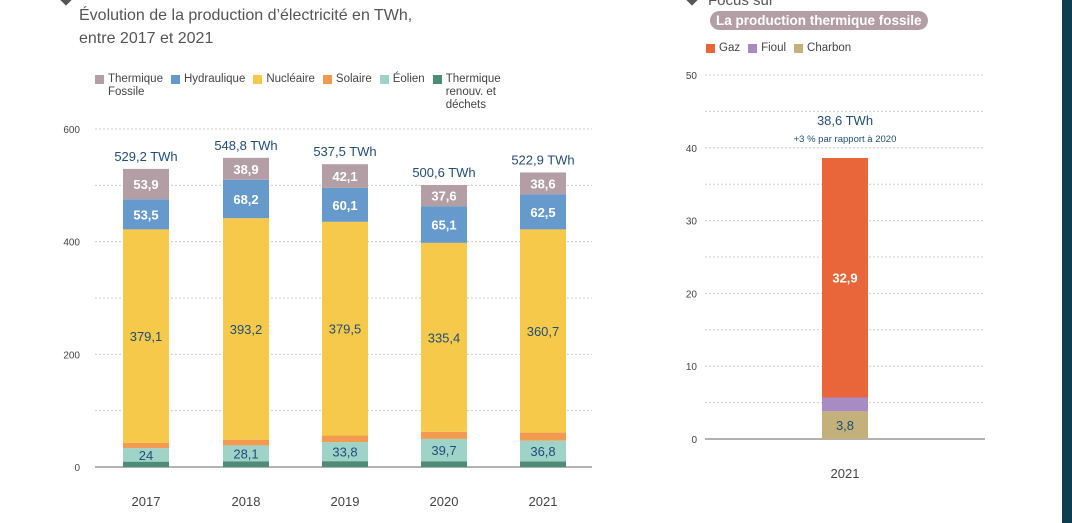 Image resolution: width=1072 pixels, height=523 pixels. I want to click on y-tick-label: 200, so click(71, 355).